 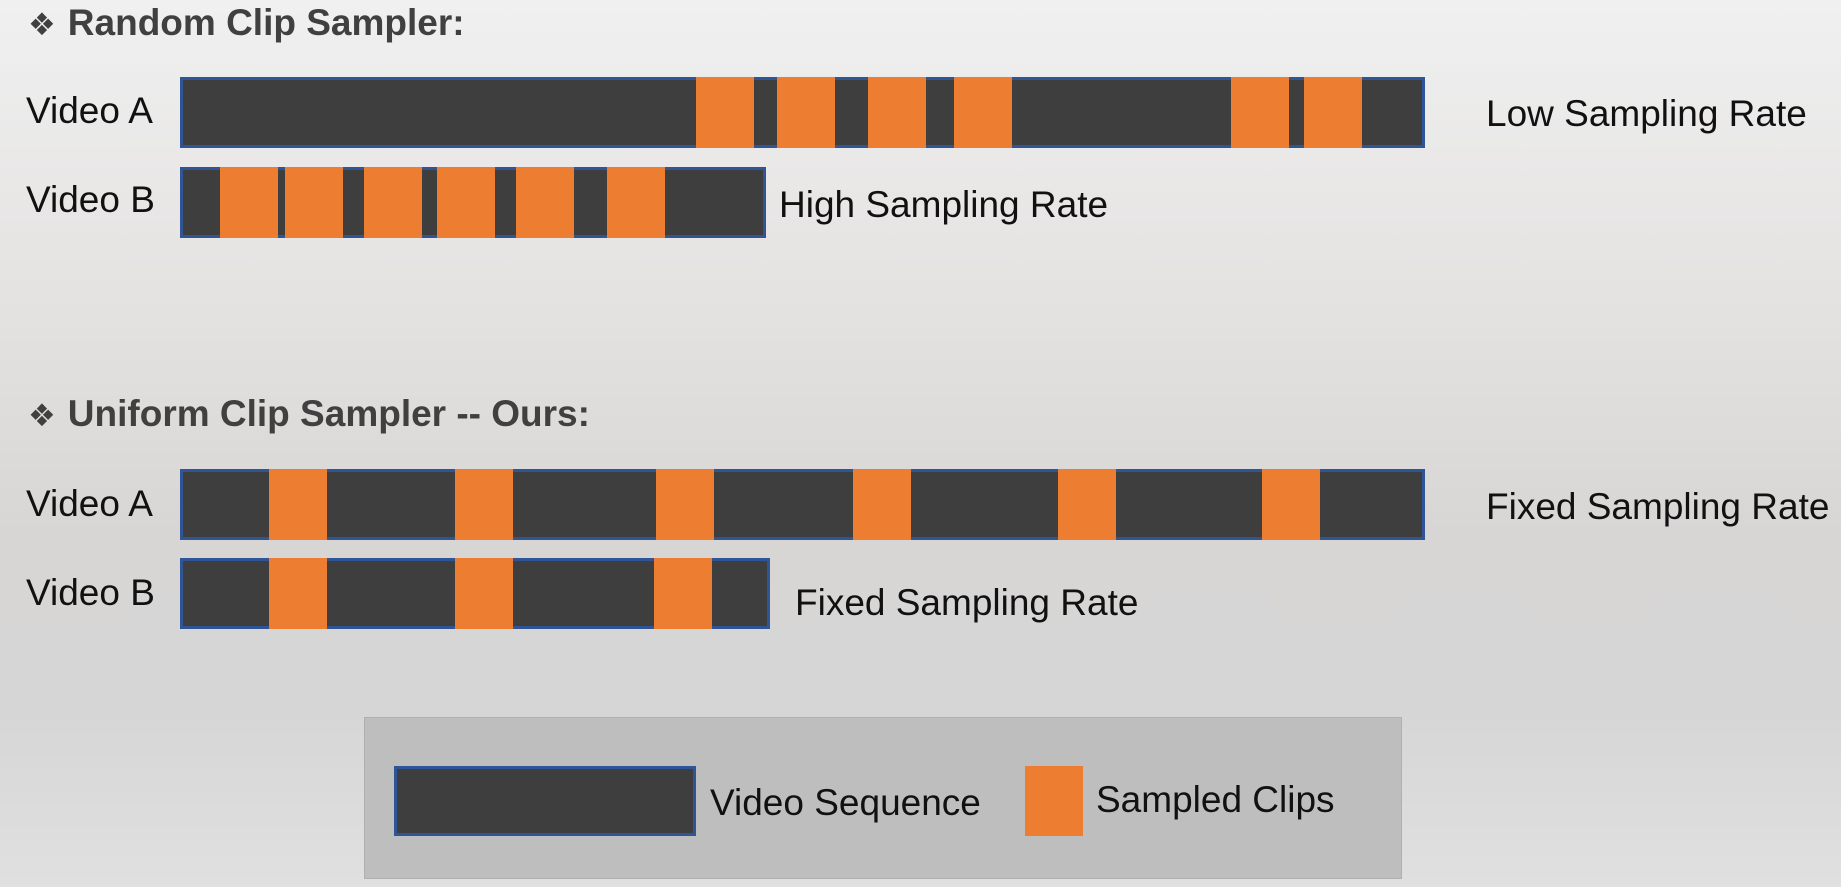 What do you see at coordinates (545, 801) in the screenshot?
I see `legend-video-sequence-swatch` at bounding box center [545, 801].